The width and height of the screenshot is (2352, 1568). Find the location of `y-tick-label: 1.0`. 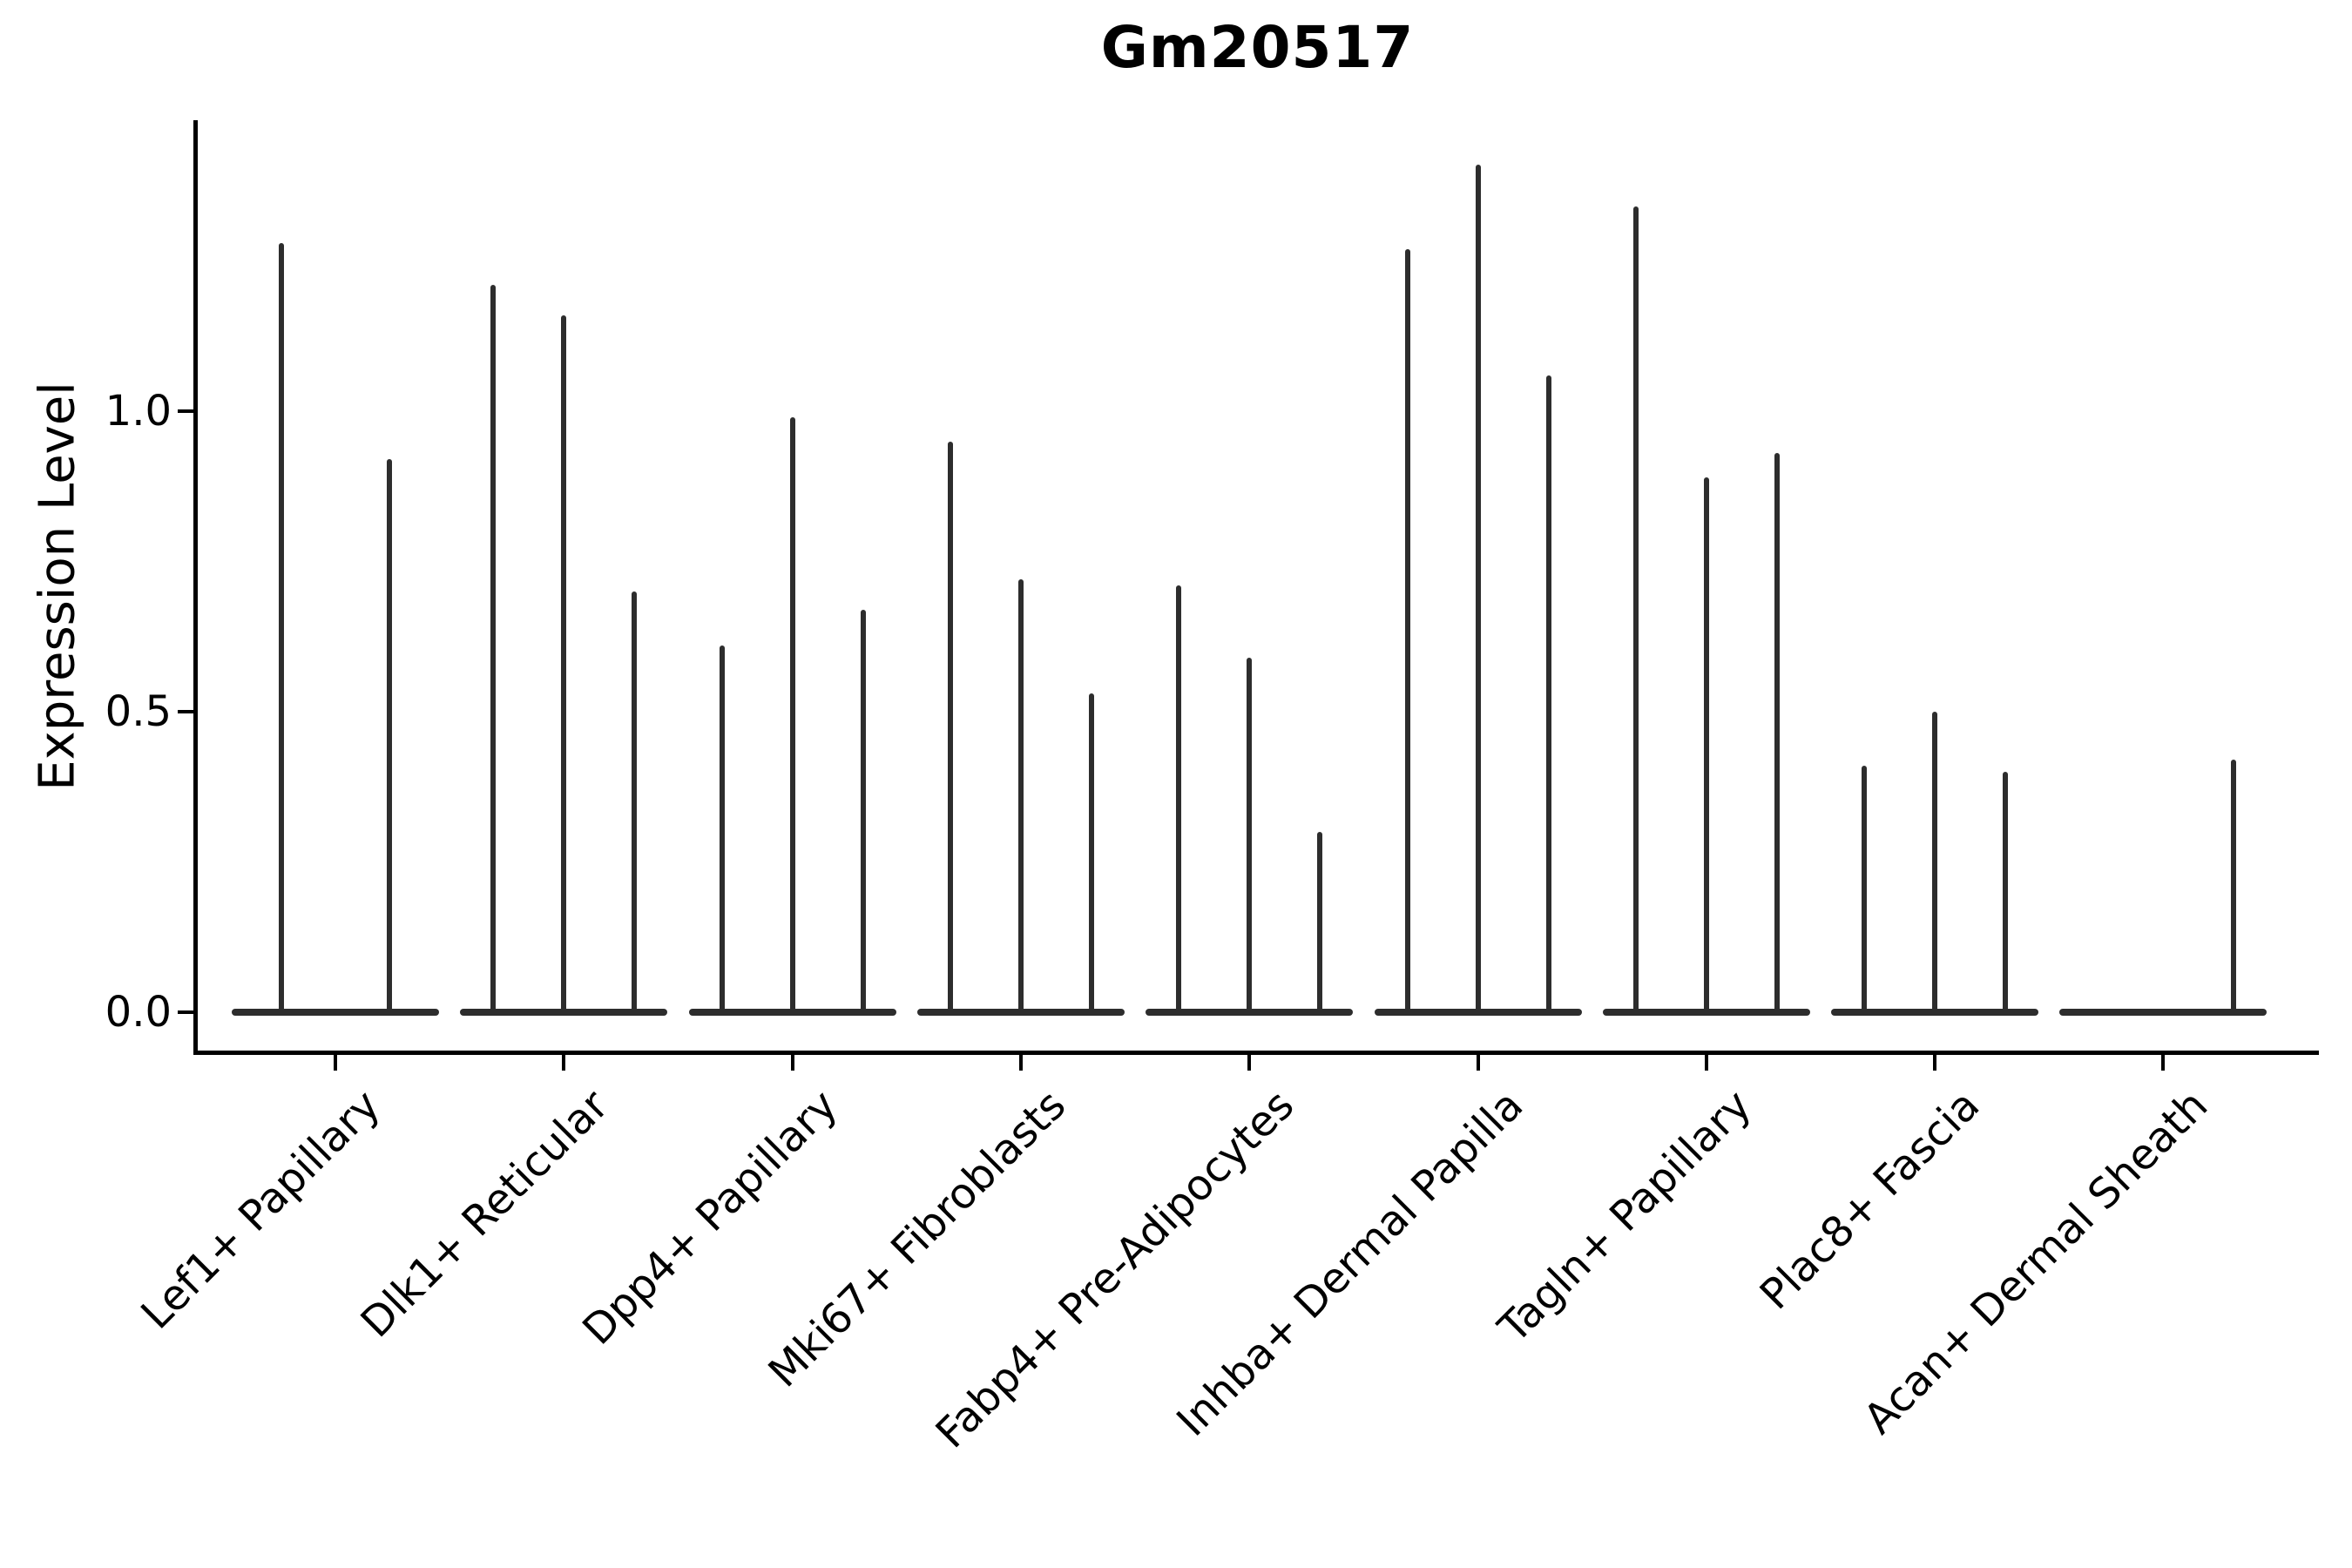

y-tick-label: 1.0 is located at coordinates (138, 411).